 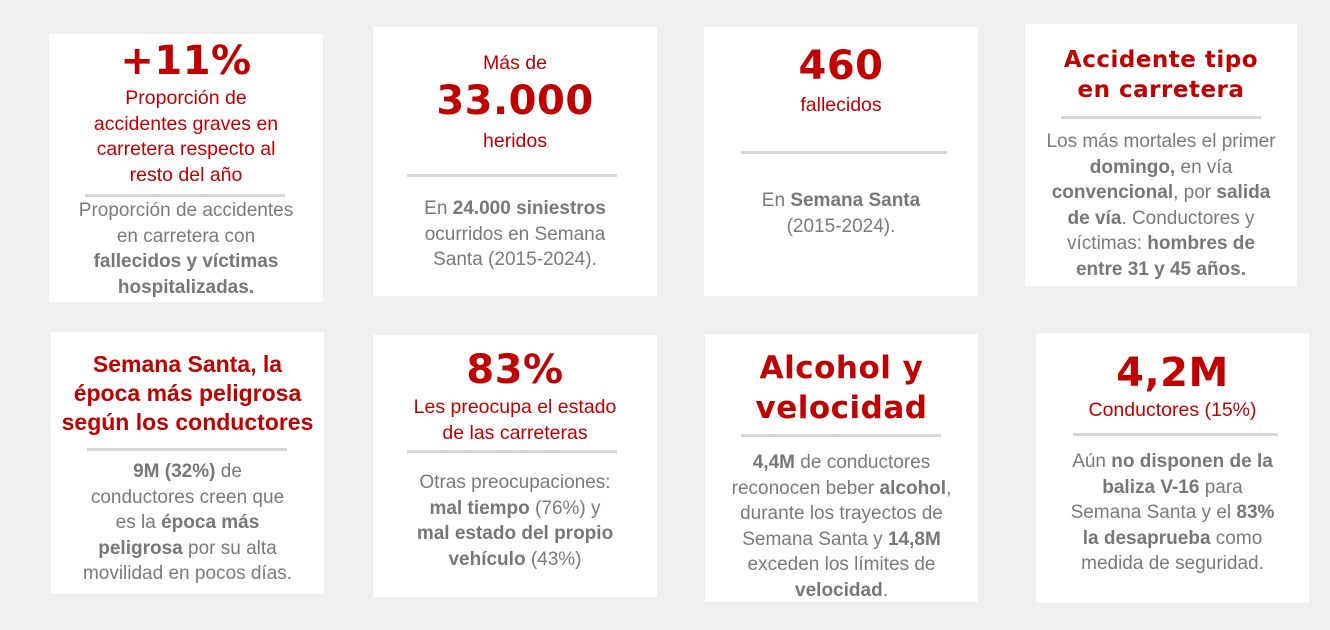 I want to click on stat-subtitle: fallecidos, so click(x=841, y=105).